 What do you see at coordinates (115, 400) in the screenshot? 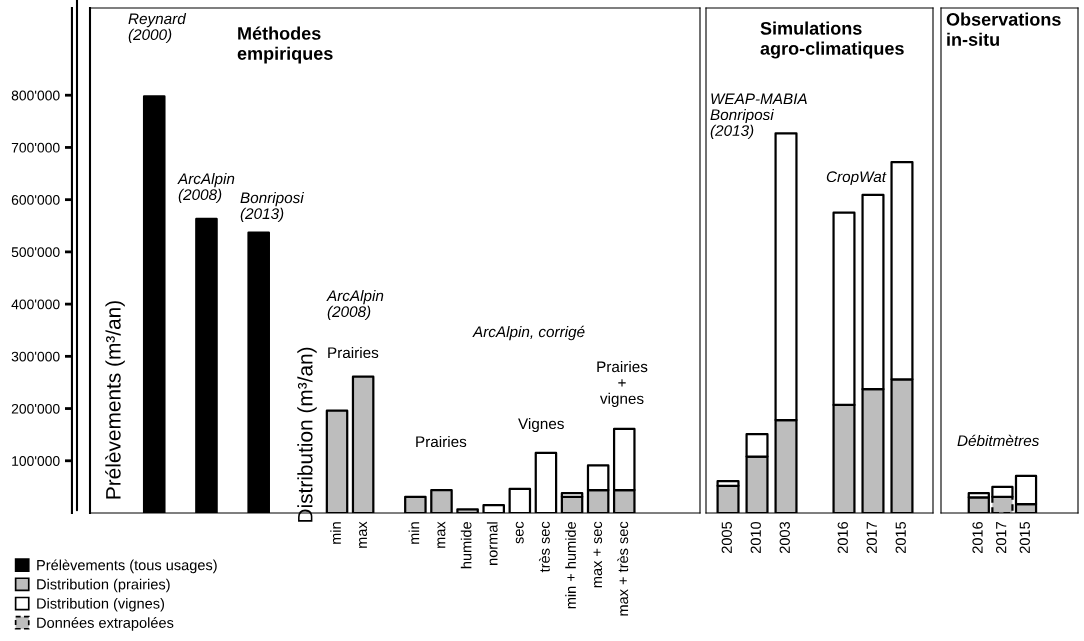
I see `y-axis-title: Prélèvements (m³/an)` at bounding box center [115, 400].